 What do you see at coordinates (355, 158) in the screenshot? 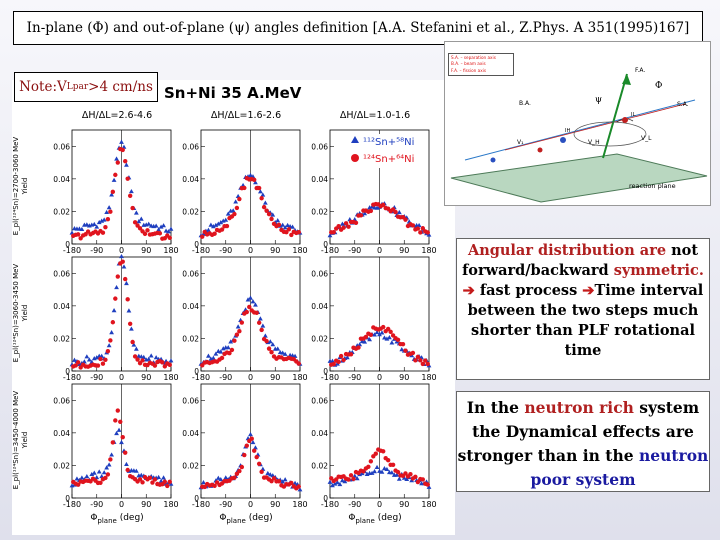
I see `legend-marker-circle` at bounding box center [355, 158].